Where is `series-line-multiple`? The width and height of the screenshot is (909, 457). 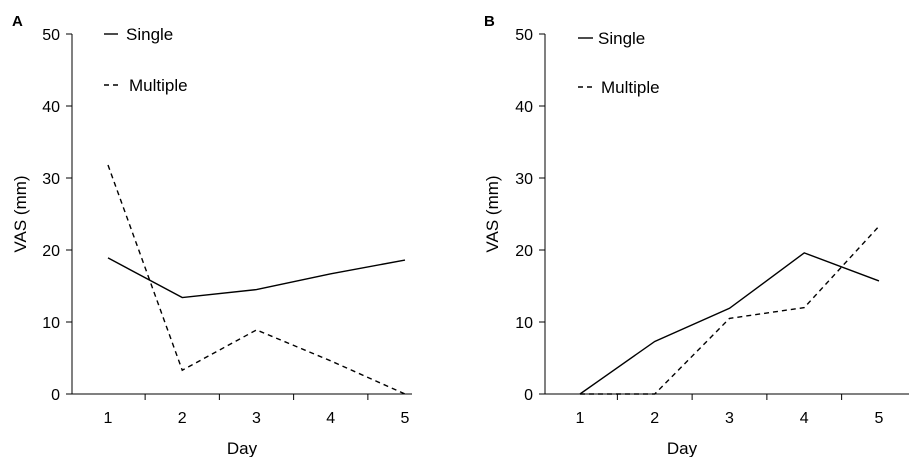 series-line-multiple is located at coordinates (730, 310).